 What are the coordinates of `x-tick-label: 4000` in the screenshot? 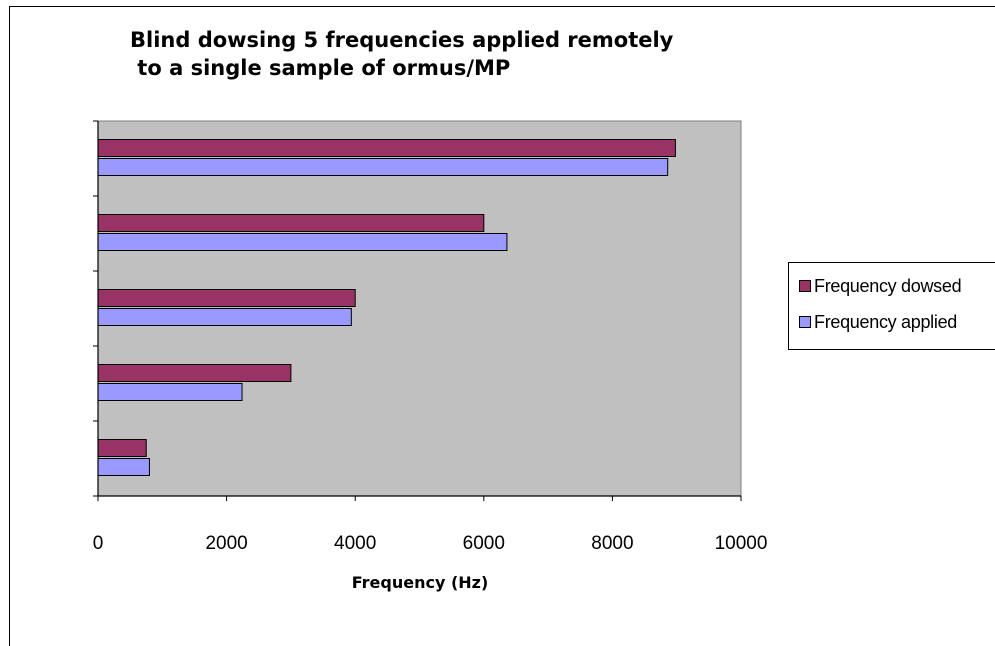 It's located at (355, 543).